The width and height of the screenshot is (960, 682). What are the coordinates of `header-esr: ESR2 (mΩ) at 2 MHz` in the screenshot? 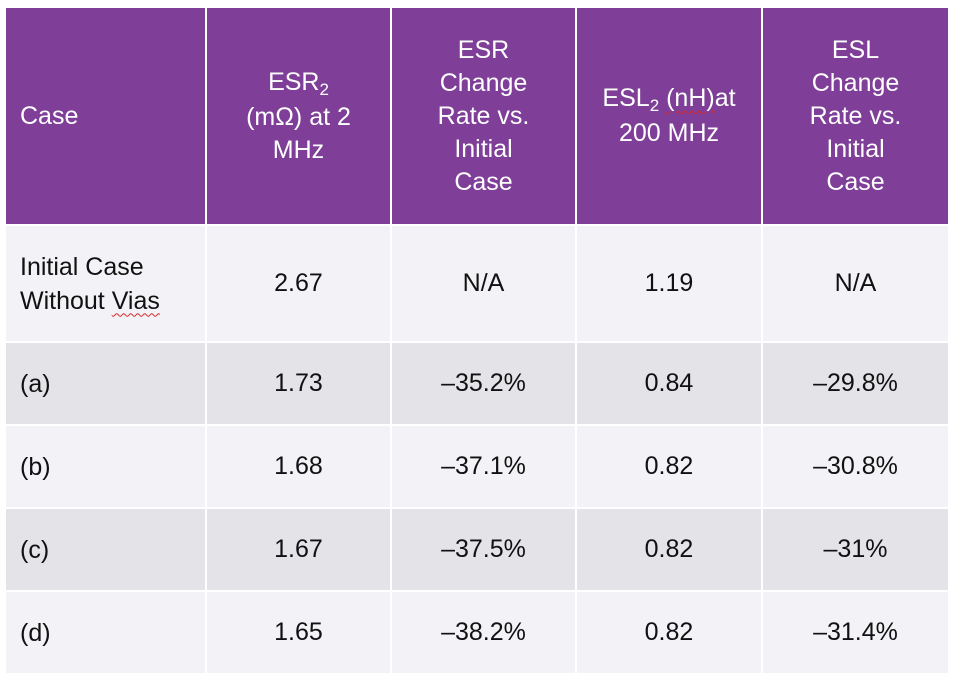 It's located at (299, 116).